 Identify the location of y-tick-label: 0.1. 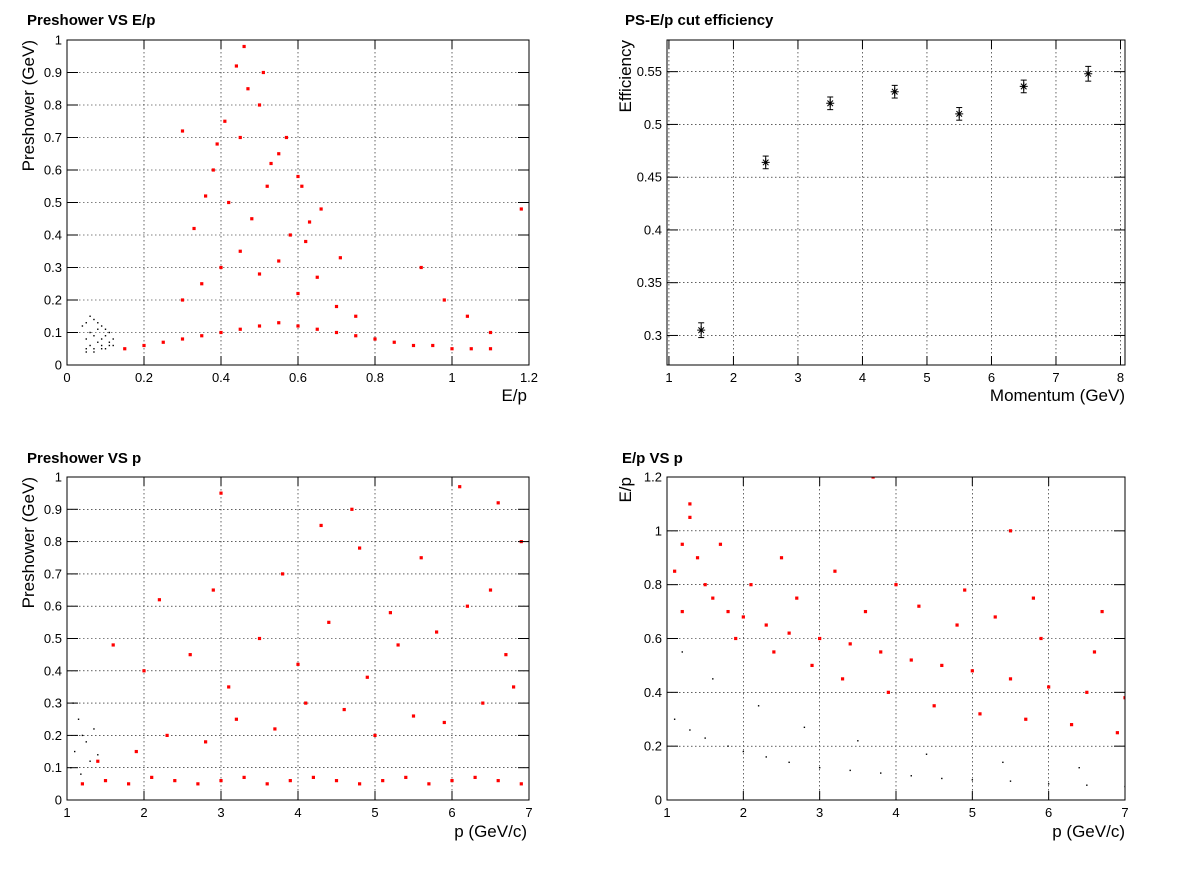
(53, 332).